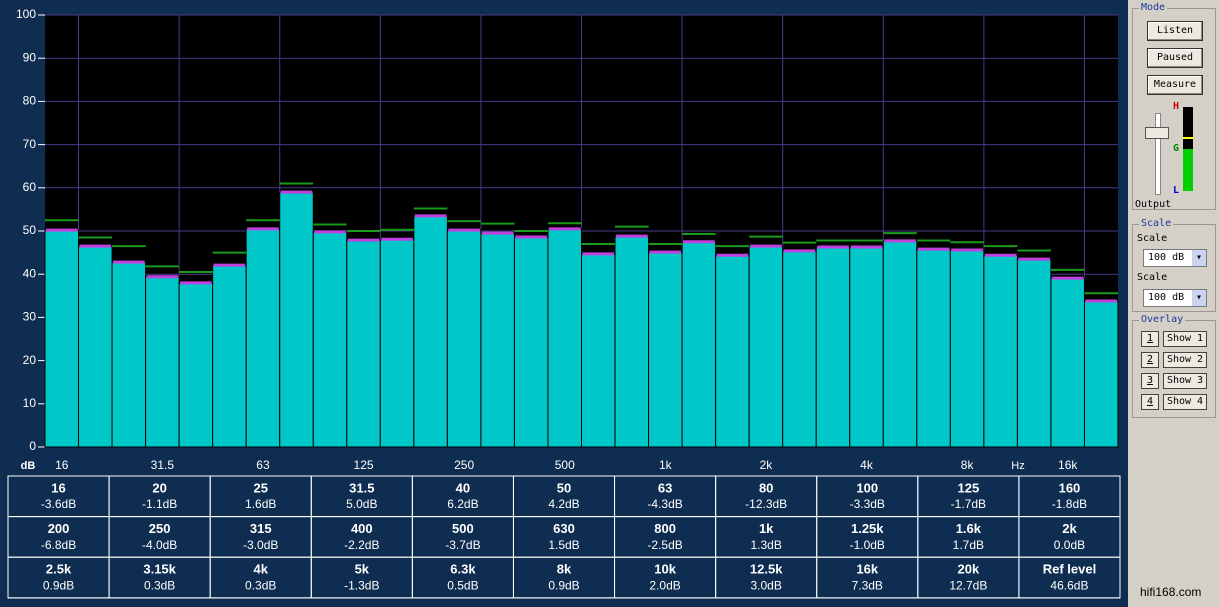 The image size is (1220, 607). I want to click on band-label: 800, so click(665, 528).